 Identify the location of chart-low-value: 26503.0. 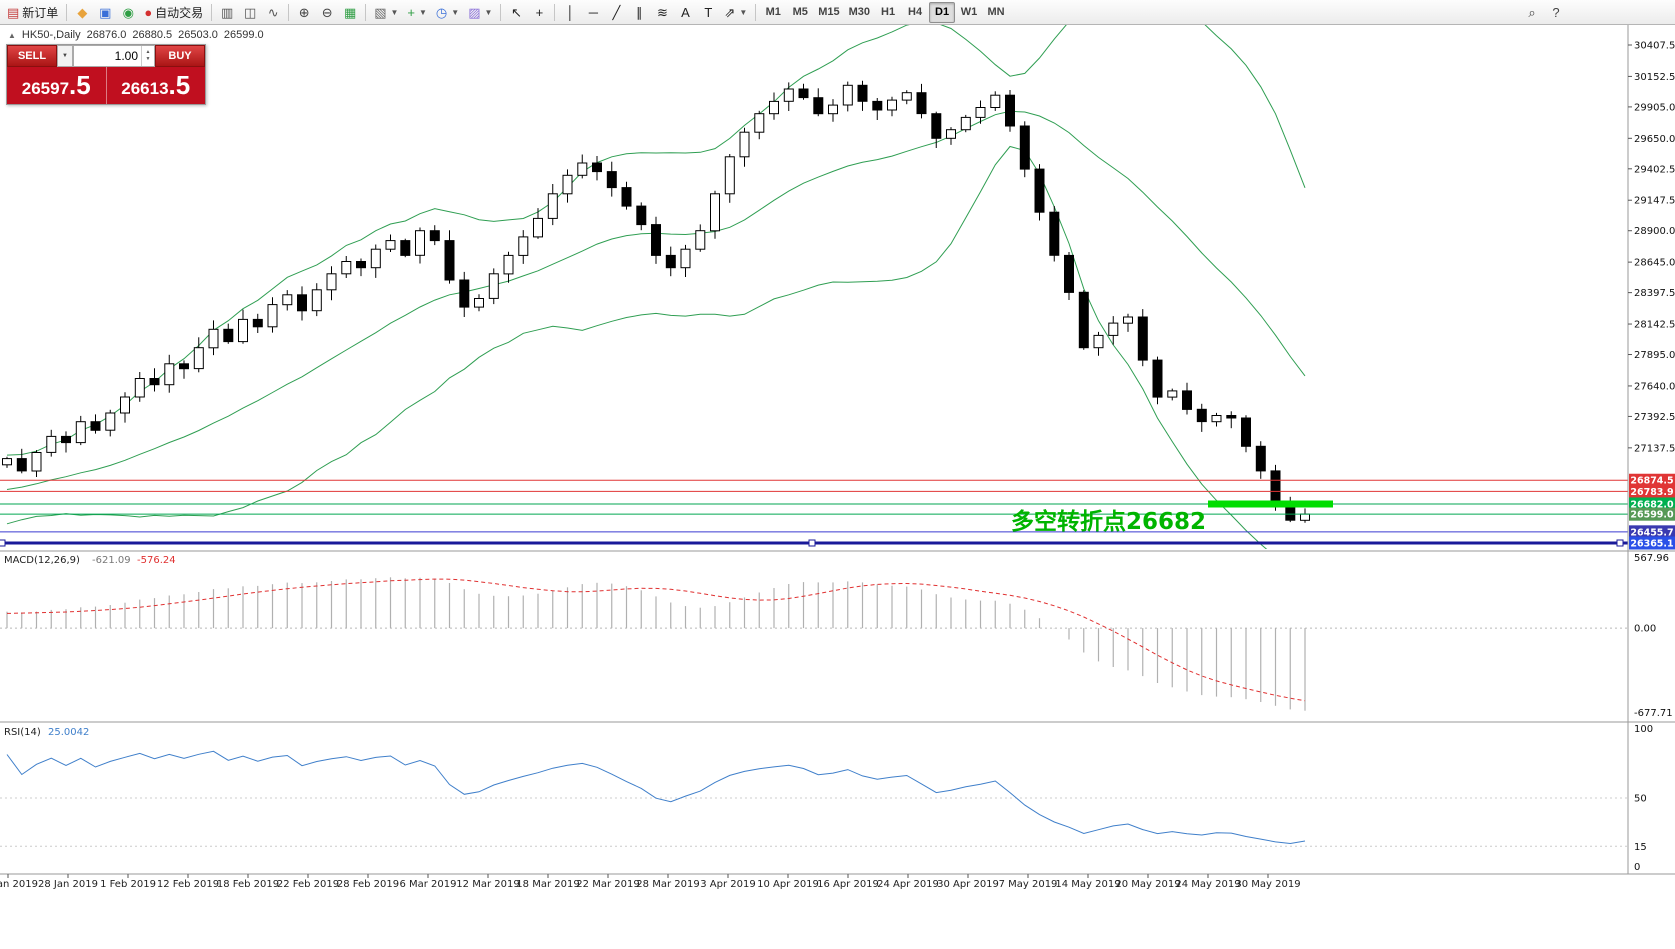
(198, 35).